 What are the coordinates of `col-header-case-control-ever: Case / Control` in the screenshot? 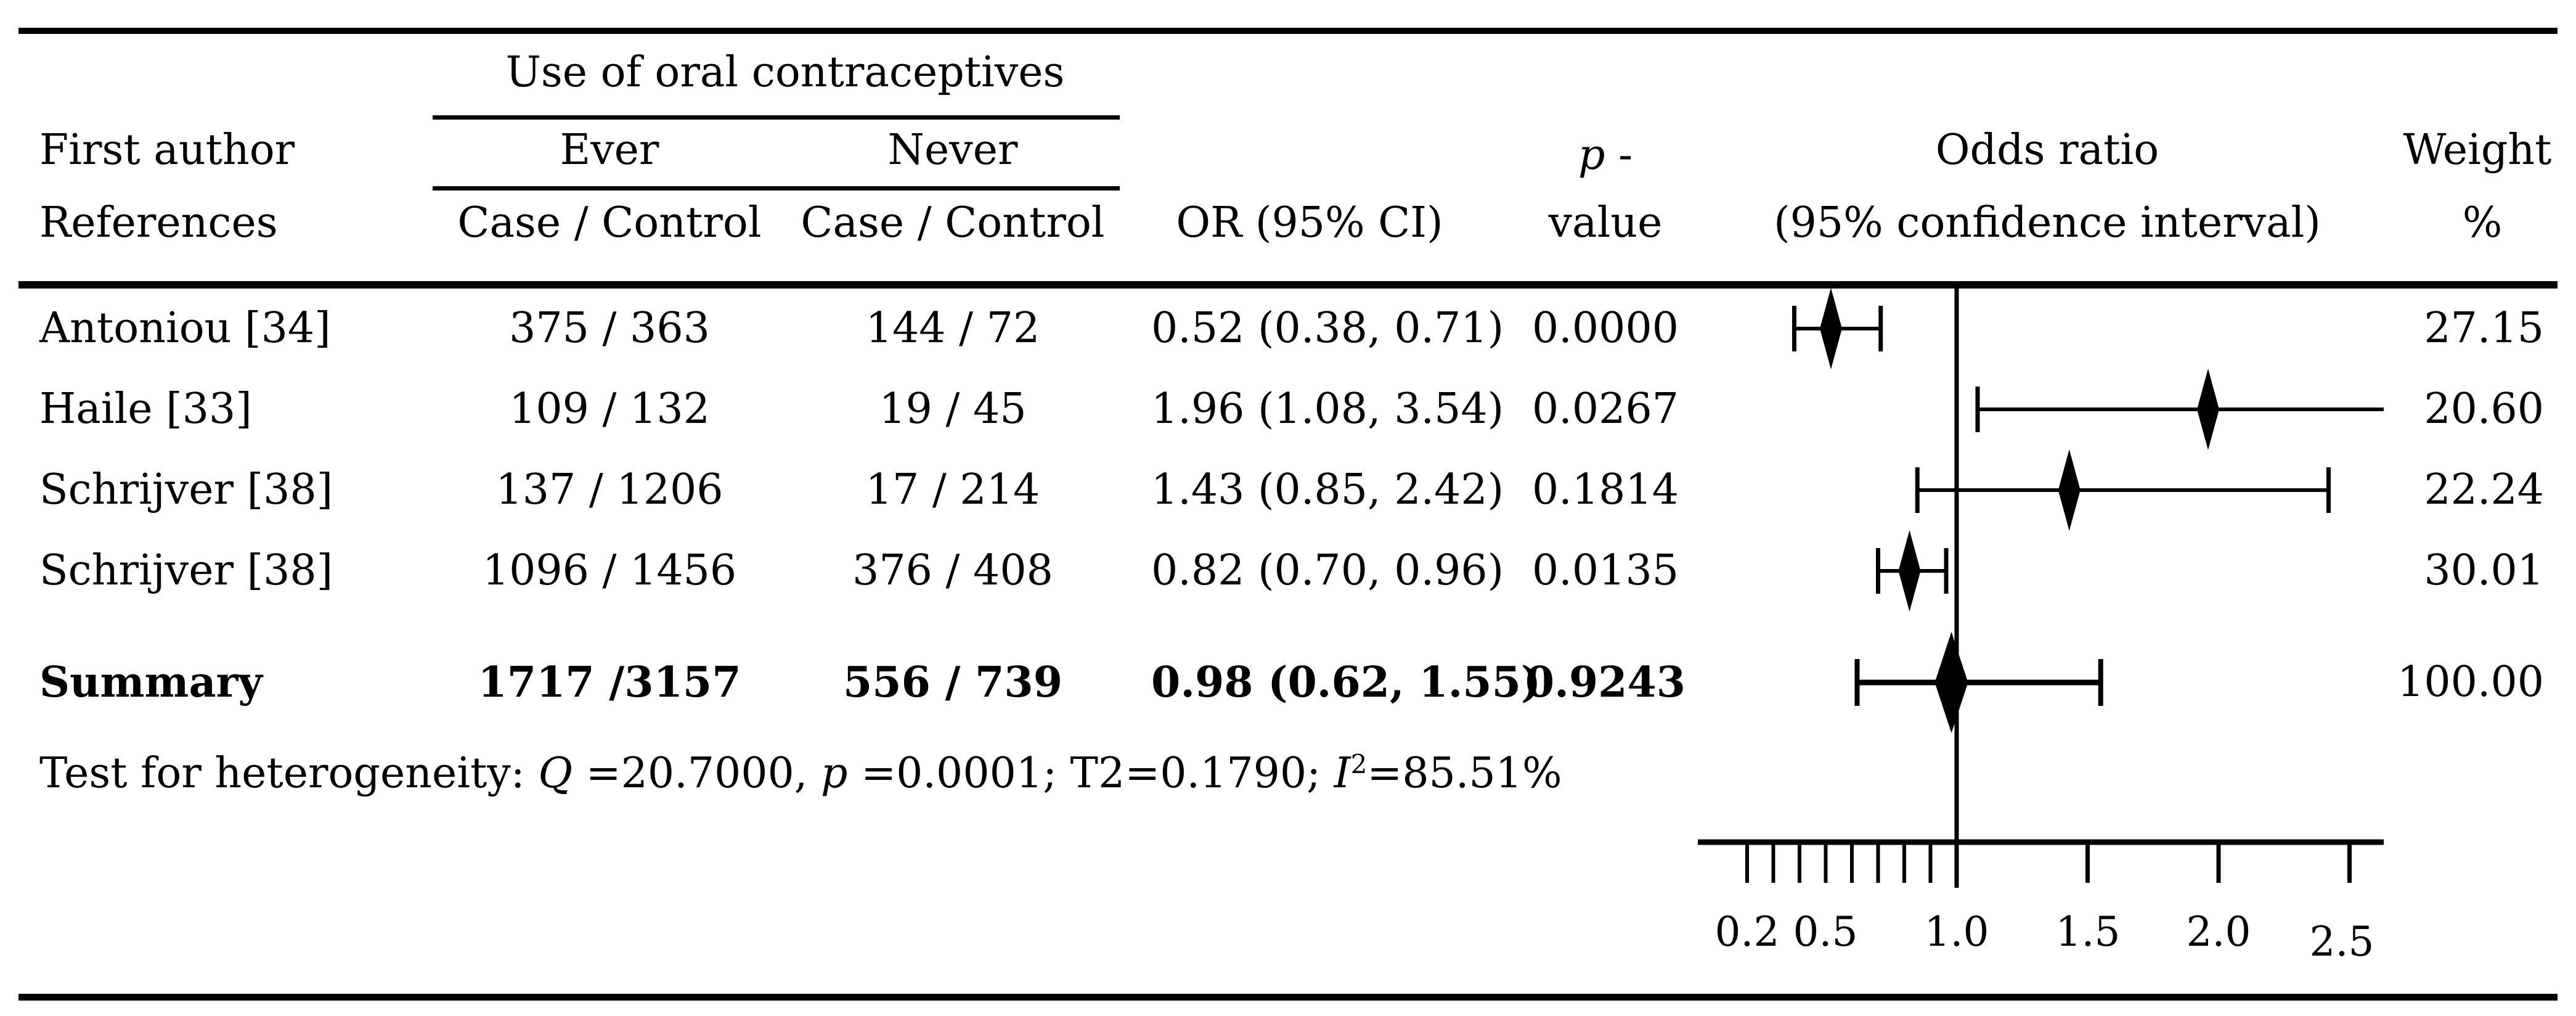 It's located at (609, 223).